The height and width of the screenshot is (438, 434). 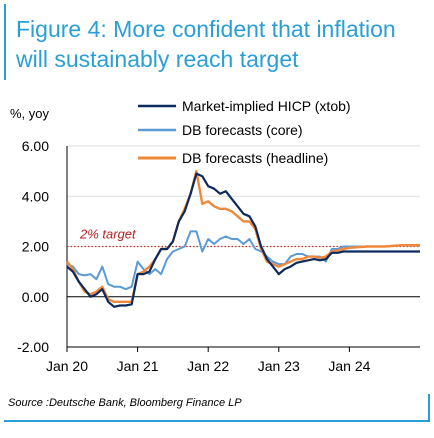 I want to click on y-unit-label: %, yoy, so click(x=30, y=113).